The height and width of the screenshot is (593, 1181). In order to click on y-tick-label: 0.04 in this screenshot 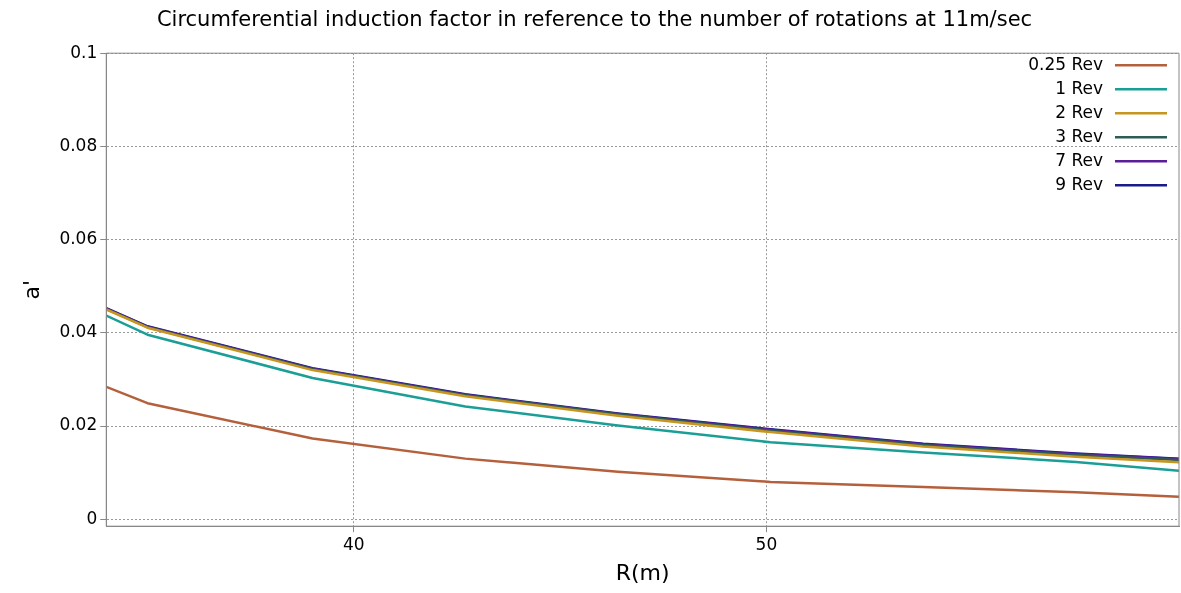, I will do `click(78, 331)`.